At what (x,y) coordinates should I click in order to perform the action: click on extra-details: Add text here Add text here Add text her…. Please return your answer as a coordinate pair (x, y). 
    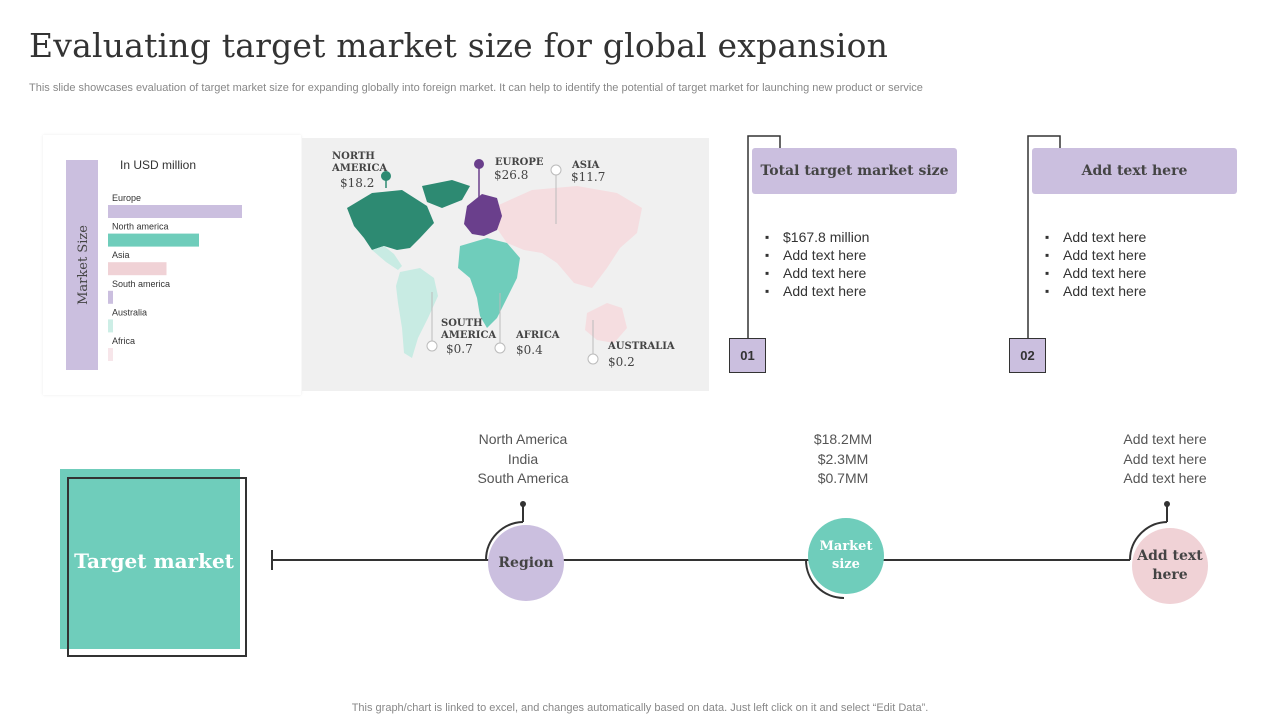
    Looking at the image, I should click on (1165, 459).